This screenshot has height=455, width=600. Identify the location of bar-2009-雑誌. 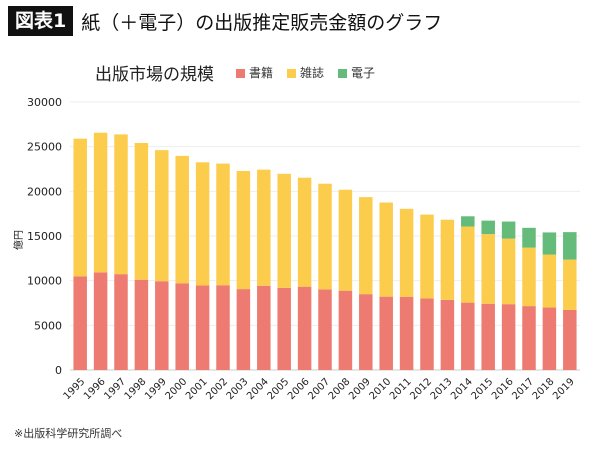
(366, 246).